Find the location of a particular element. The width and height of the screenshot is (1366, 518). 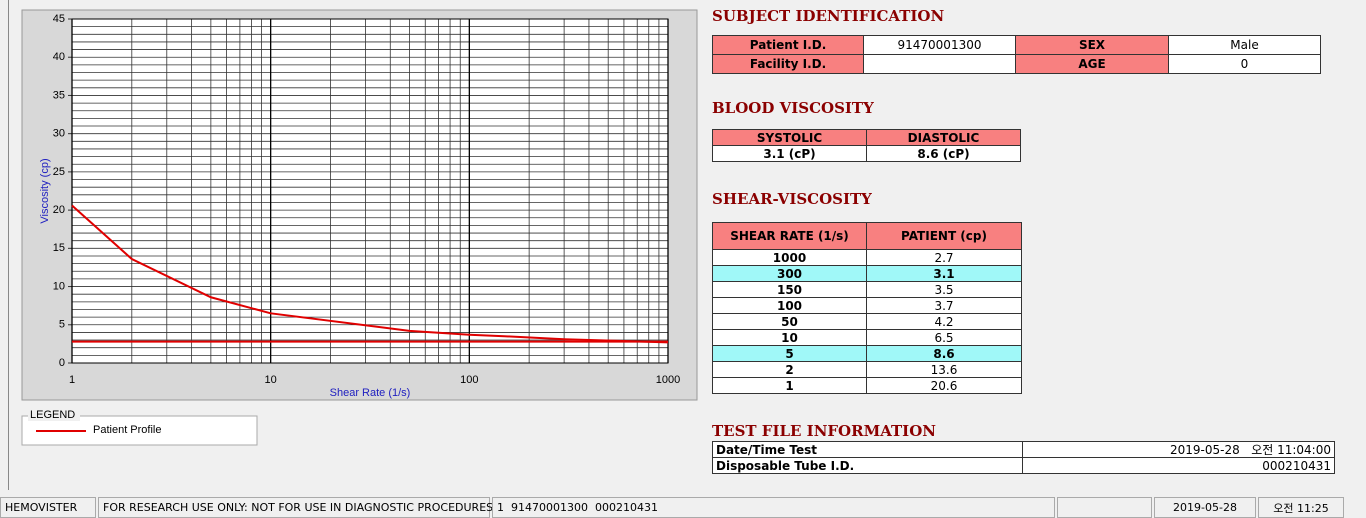

table-cell: 5 is located at coordinates (789, 353).